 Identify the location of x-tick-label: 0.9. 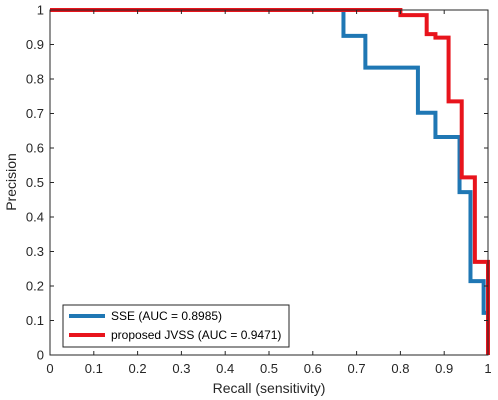
(444, 368).